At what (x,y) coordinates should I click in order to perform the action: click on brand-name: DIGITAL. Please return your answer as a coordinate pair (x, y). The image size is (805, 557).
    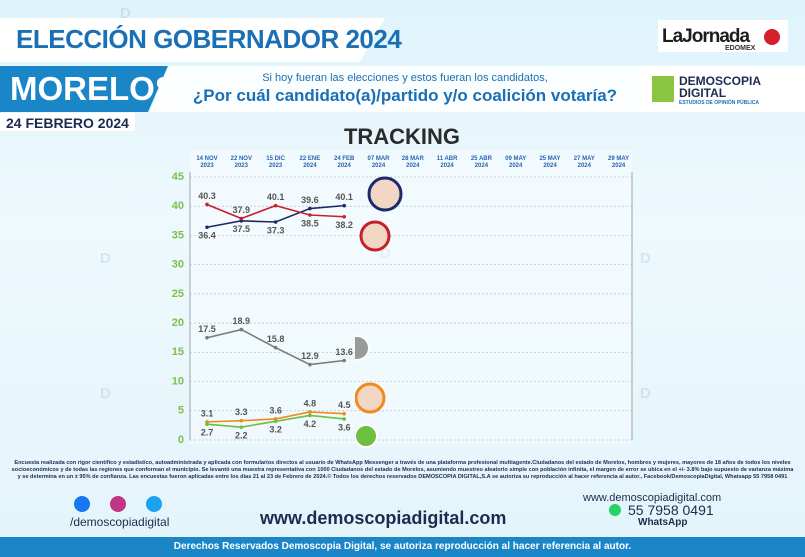
    Looking at the image, I should click on (703, 93).